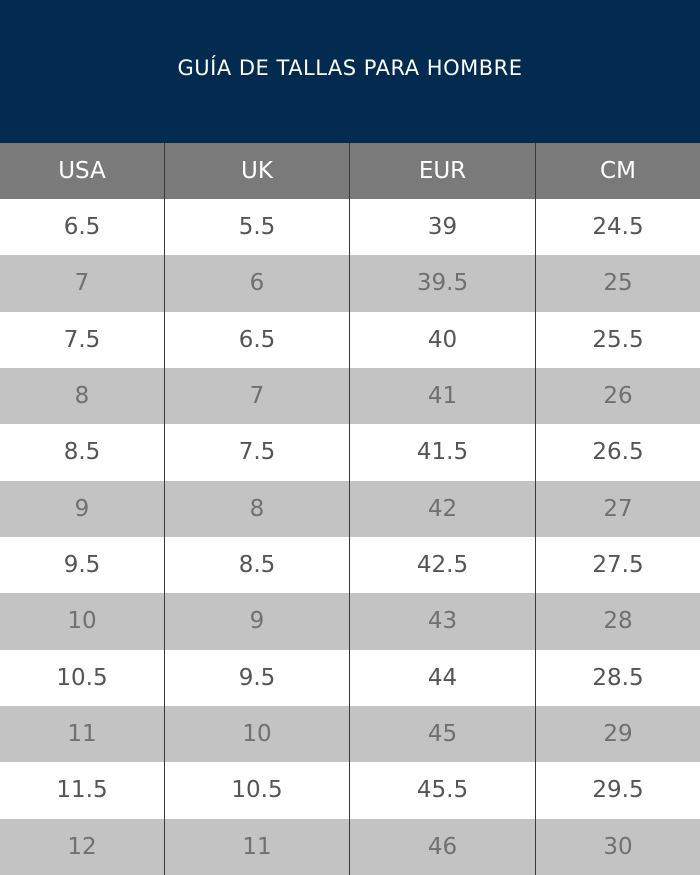  Describe the element at coordinates (82, 790) in the screenshot. I see `table-cell: 11.5` at that location.